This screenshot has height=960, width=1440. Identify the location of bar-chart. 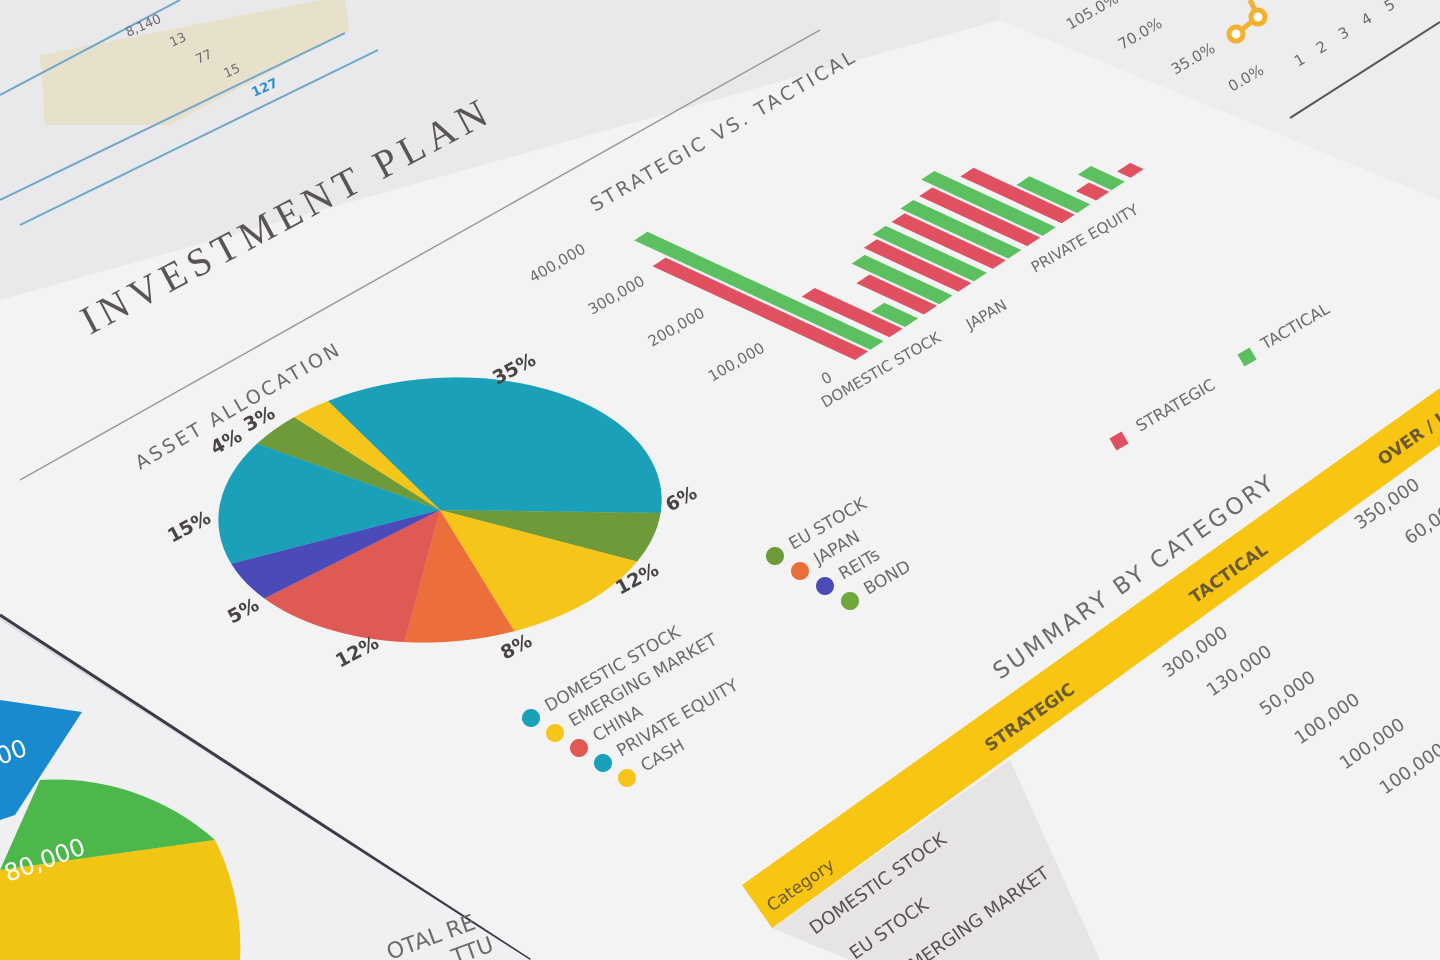
(889, 261).